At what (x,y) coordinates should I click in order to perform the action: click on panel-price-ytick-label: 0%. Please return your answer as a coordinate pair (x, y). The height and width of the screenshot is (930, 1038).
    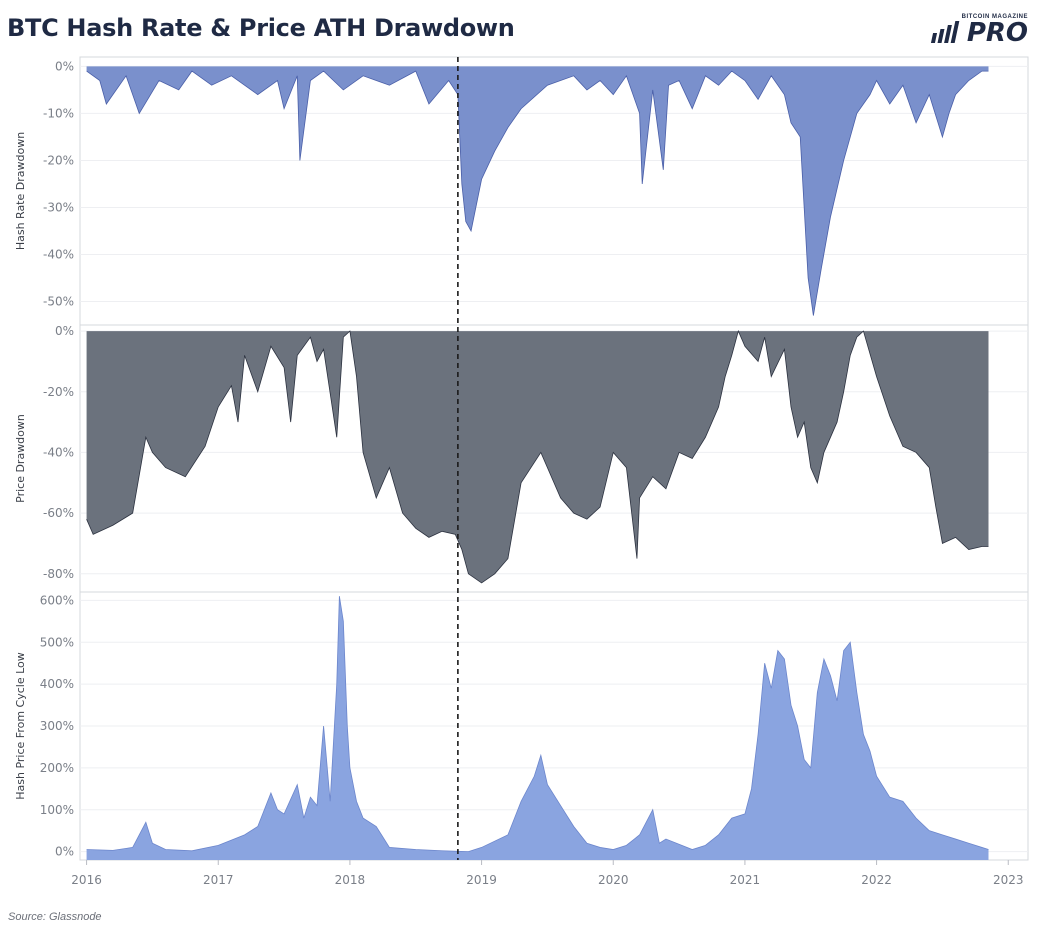
    Looking at the image, I should click on (64, 331).